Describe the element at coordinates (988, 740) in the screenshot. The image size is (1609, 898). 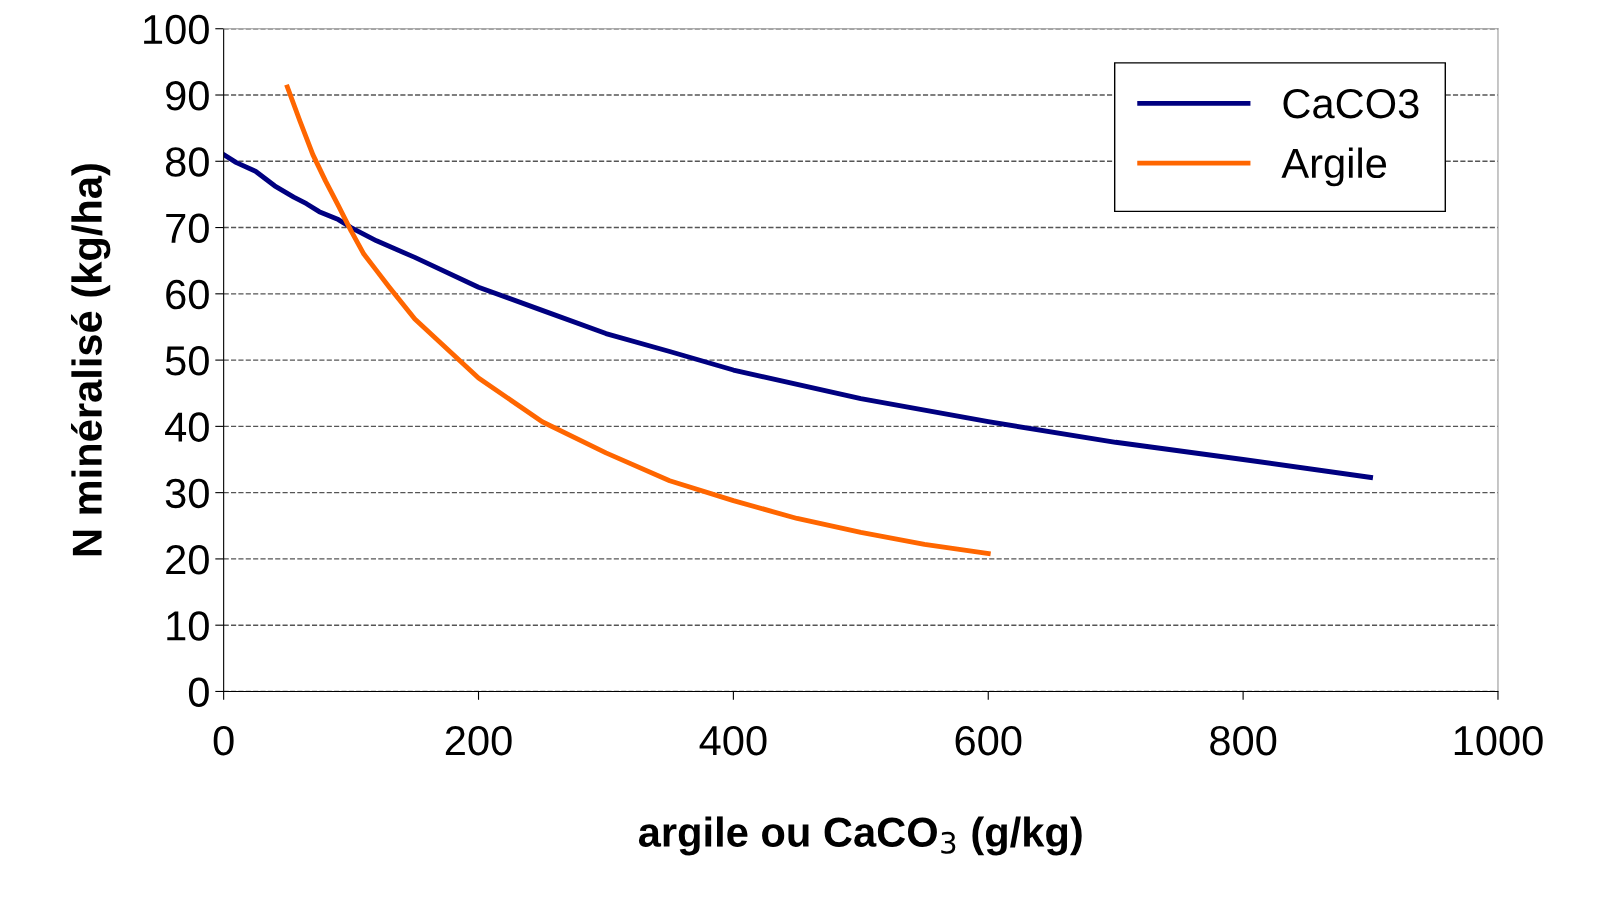
I see `x-tick-label: 600` at that location.